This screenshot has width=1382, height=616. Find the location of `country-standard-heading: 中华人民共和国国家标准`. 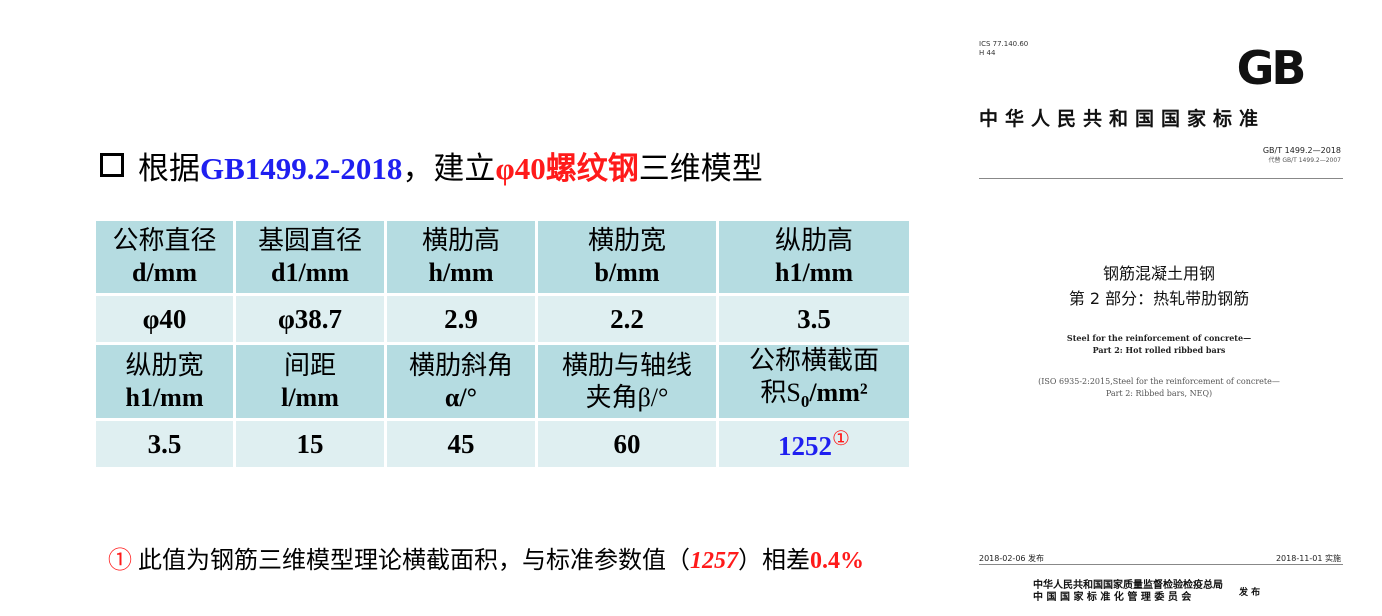

country-standard-heading: 中华人民共和国国家标准 is located at coordinates (1122, 119).